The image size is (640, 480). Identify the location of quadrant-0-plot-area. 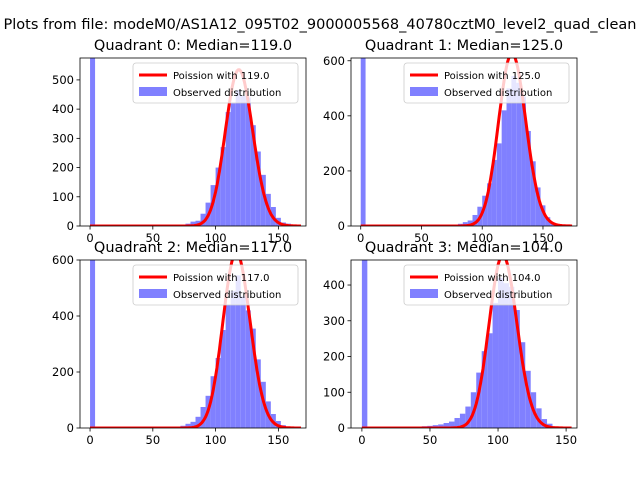
(195, 142).